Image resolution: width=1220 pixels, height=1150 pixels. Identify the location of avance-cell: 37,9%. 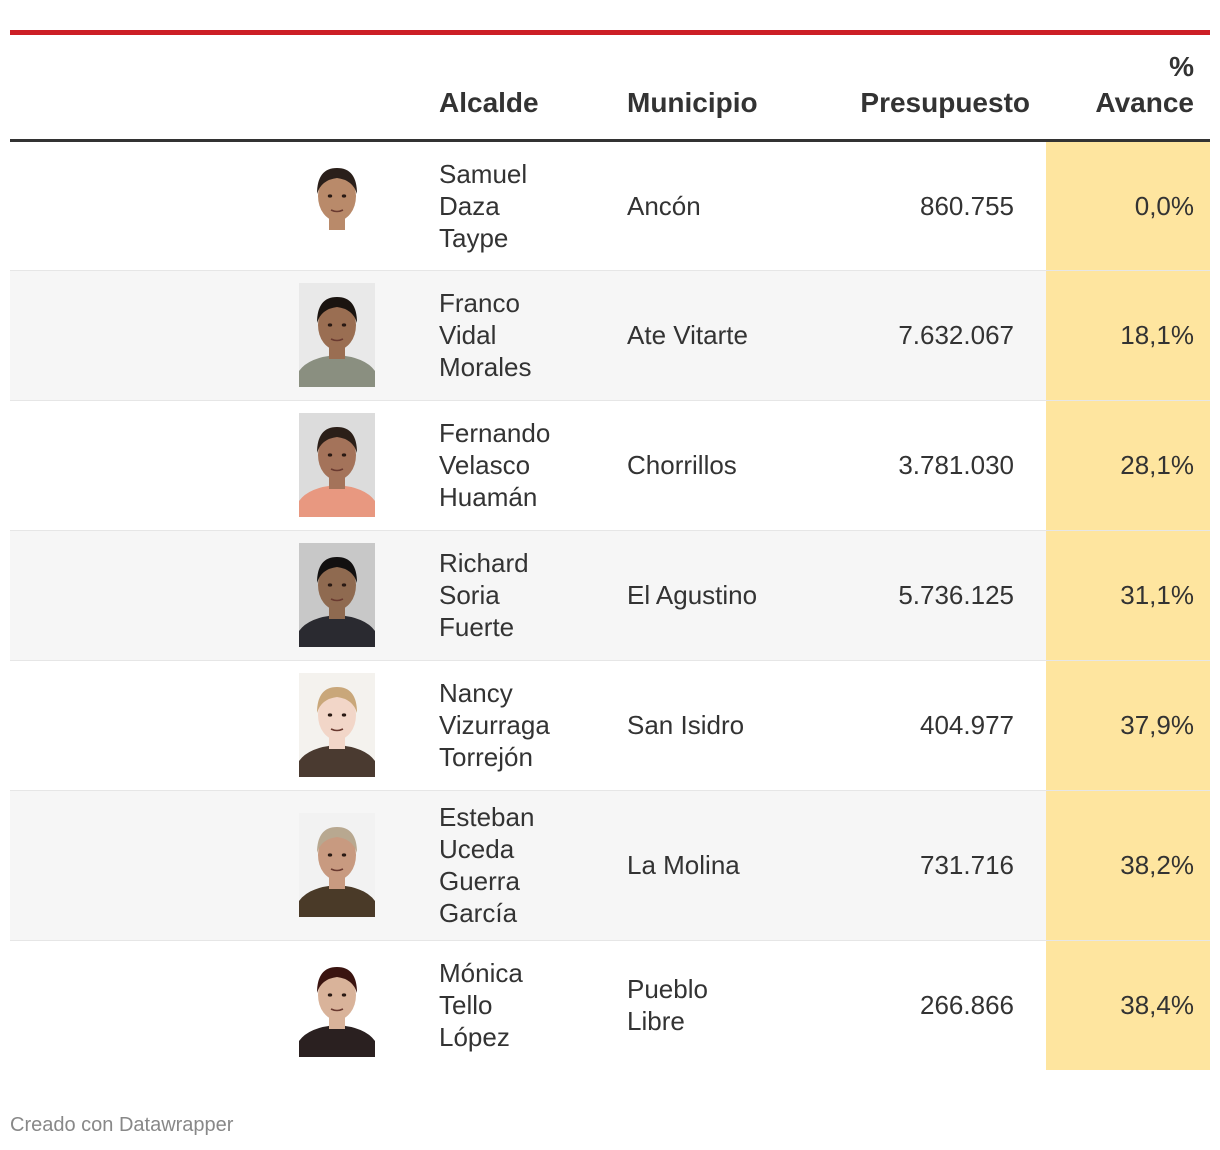
(1128, 725).